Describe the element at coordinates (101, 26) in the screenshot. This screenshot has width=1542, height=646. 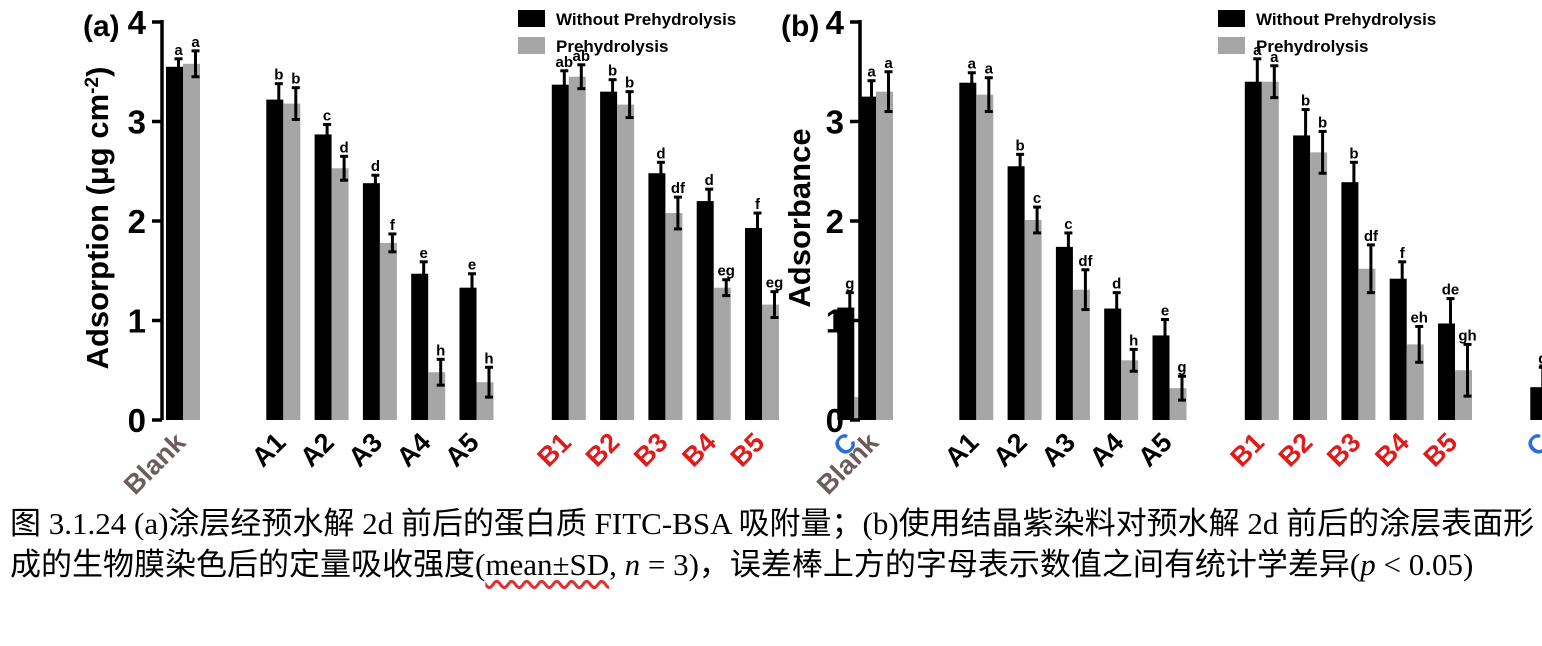
I see `panel-label: (a)` at that location.